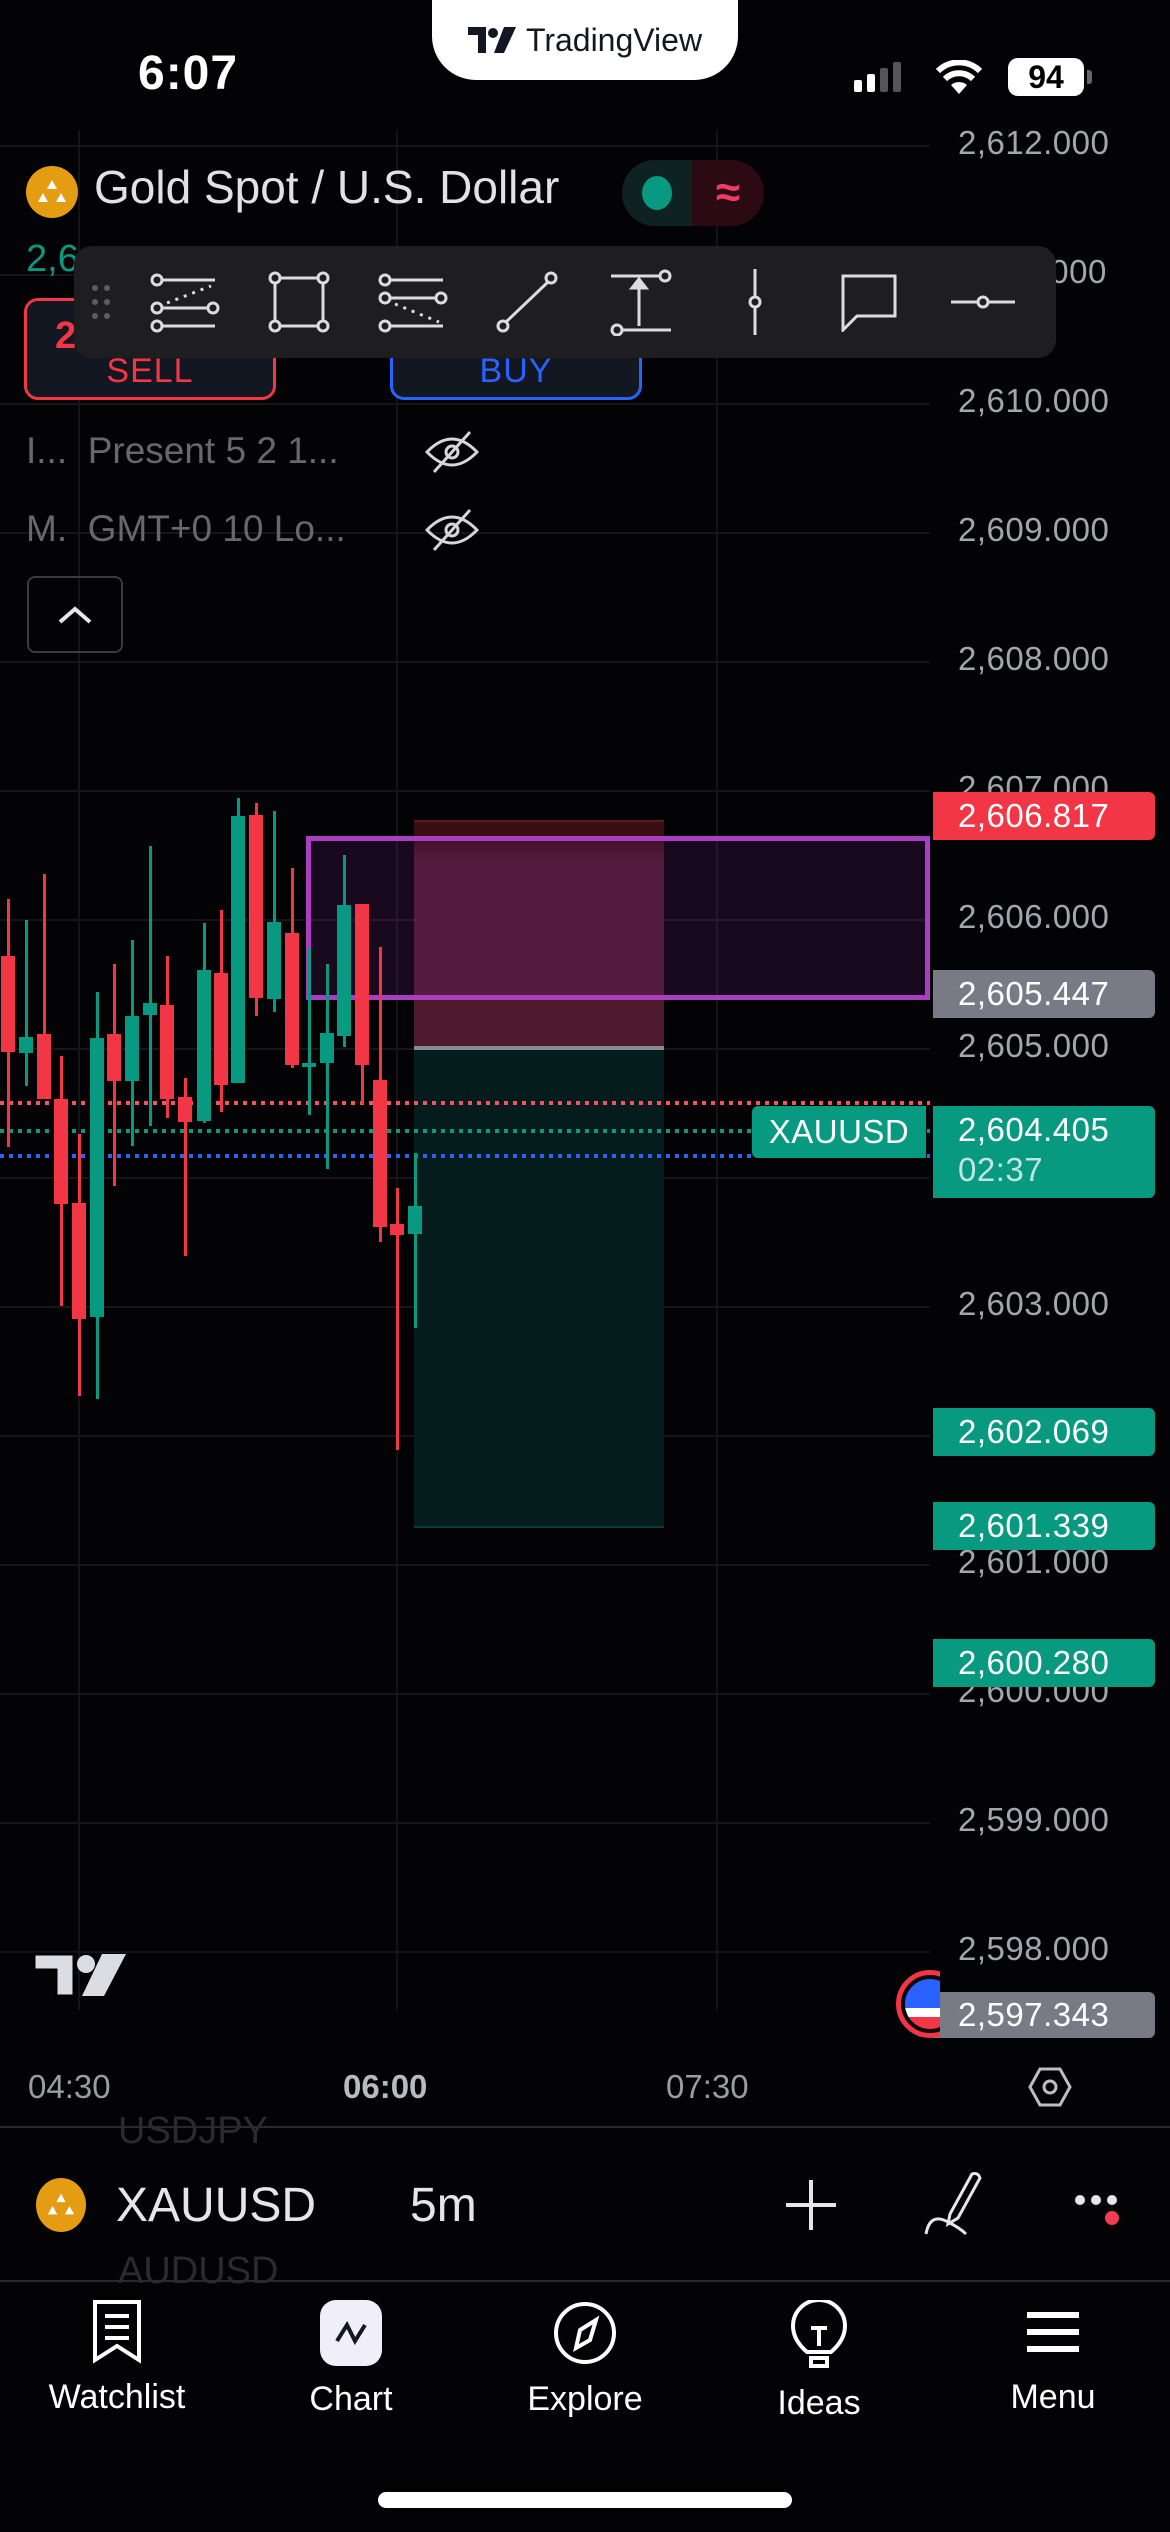 Image resolution: width=1170 pixels, height=2532 pixels. What do you see at coordinates (1001, 1169) in the screenshot?
I see `bar-countdown: 02:37` at bounding box center [1001, 1169].